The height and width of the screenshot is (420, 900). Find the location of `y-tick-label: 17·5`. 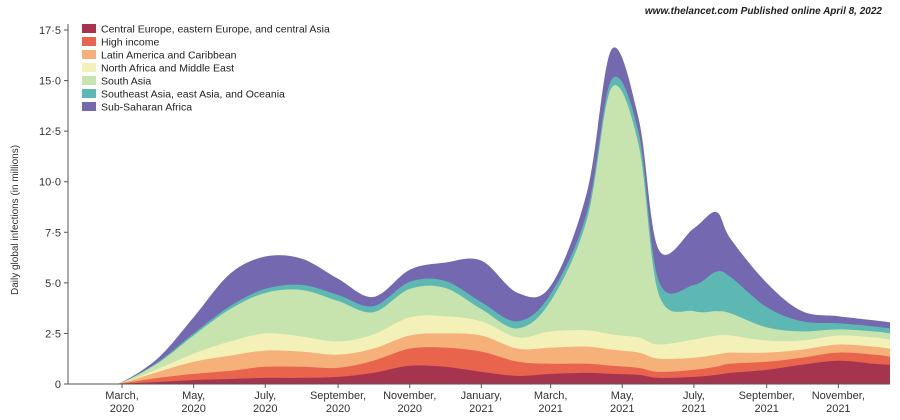

y-tick-label: 17·5 is located at coordinates (50, 31).